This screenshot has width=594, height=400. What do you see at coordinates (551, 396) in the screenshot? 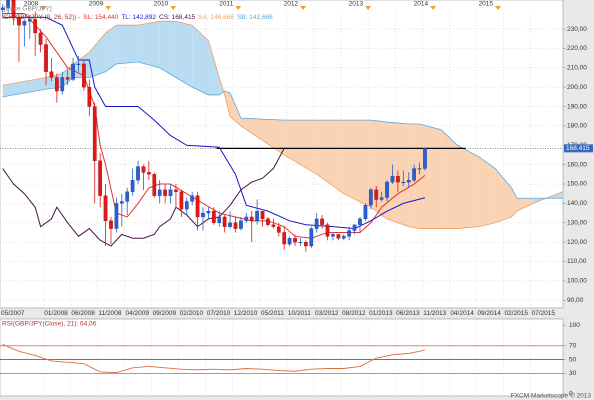
I see `footer: FXCM Marketscope © 2013` at bounding box center [551, 396].